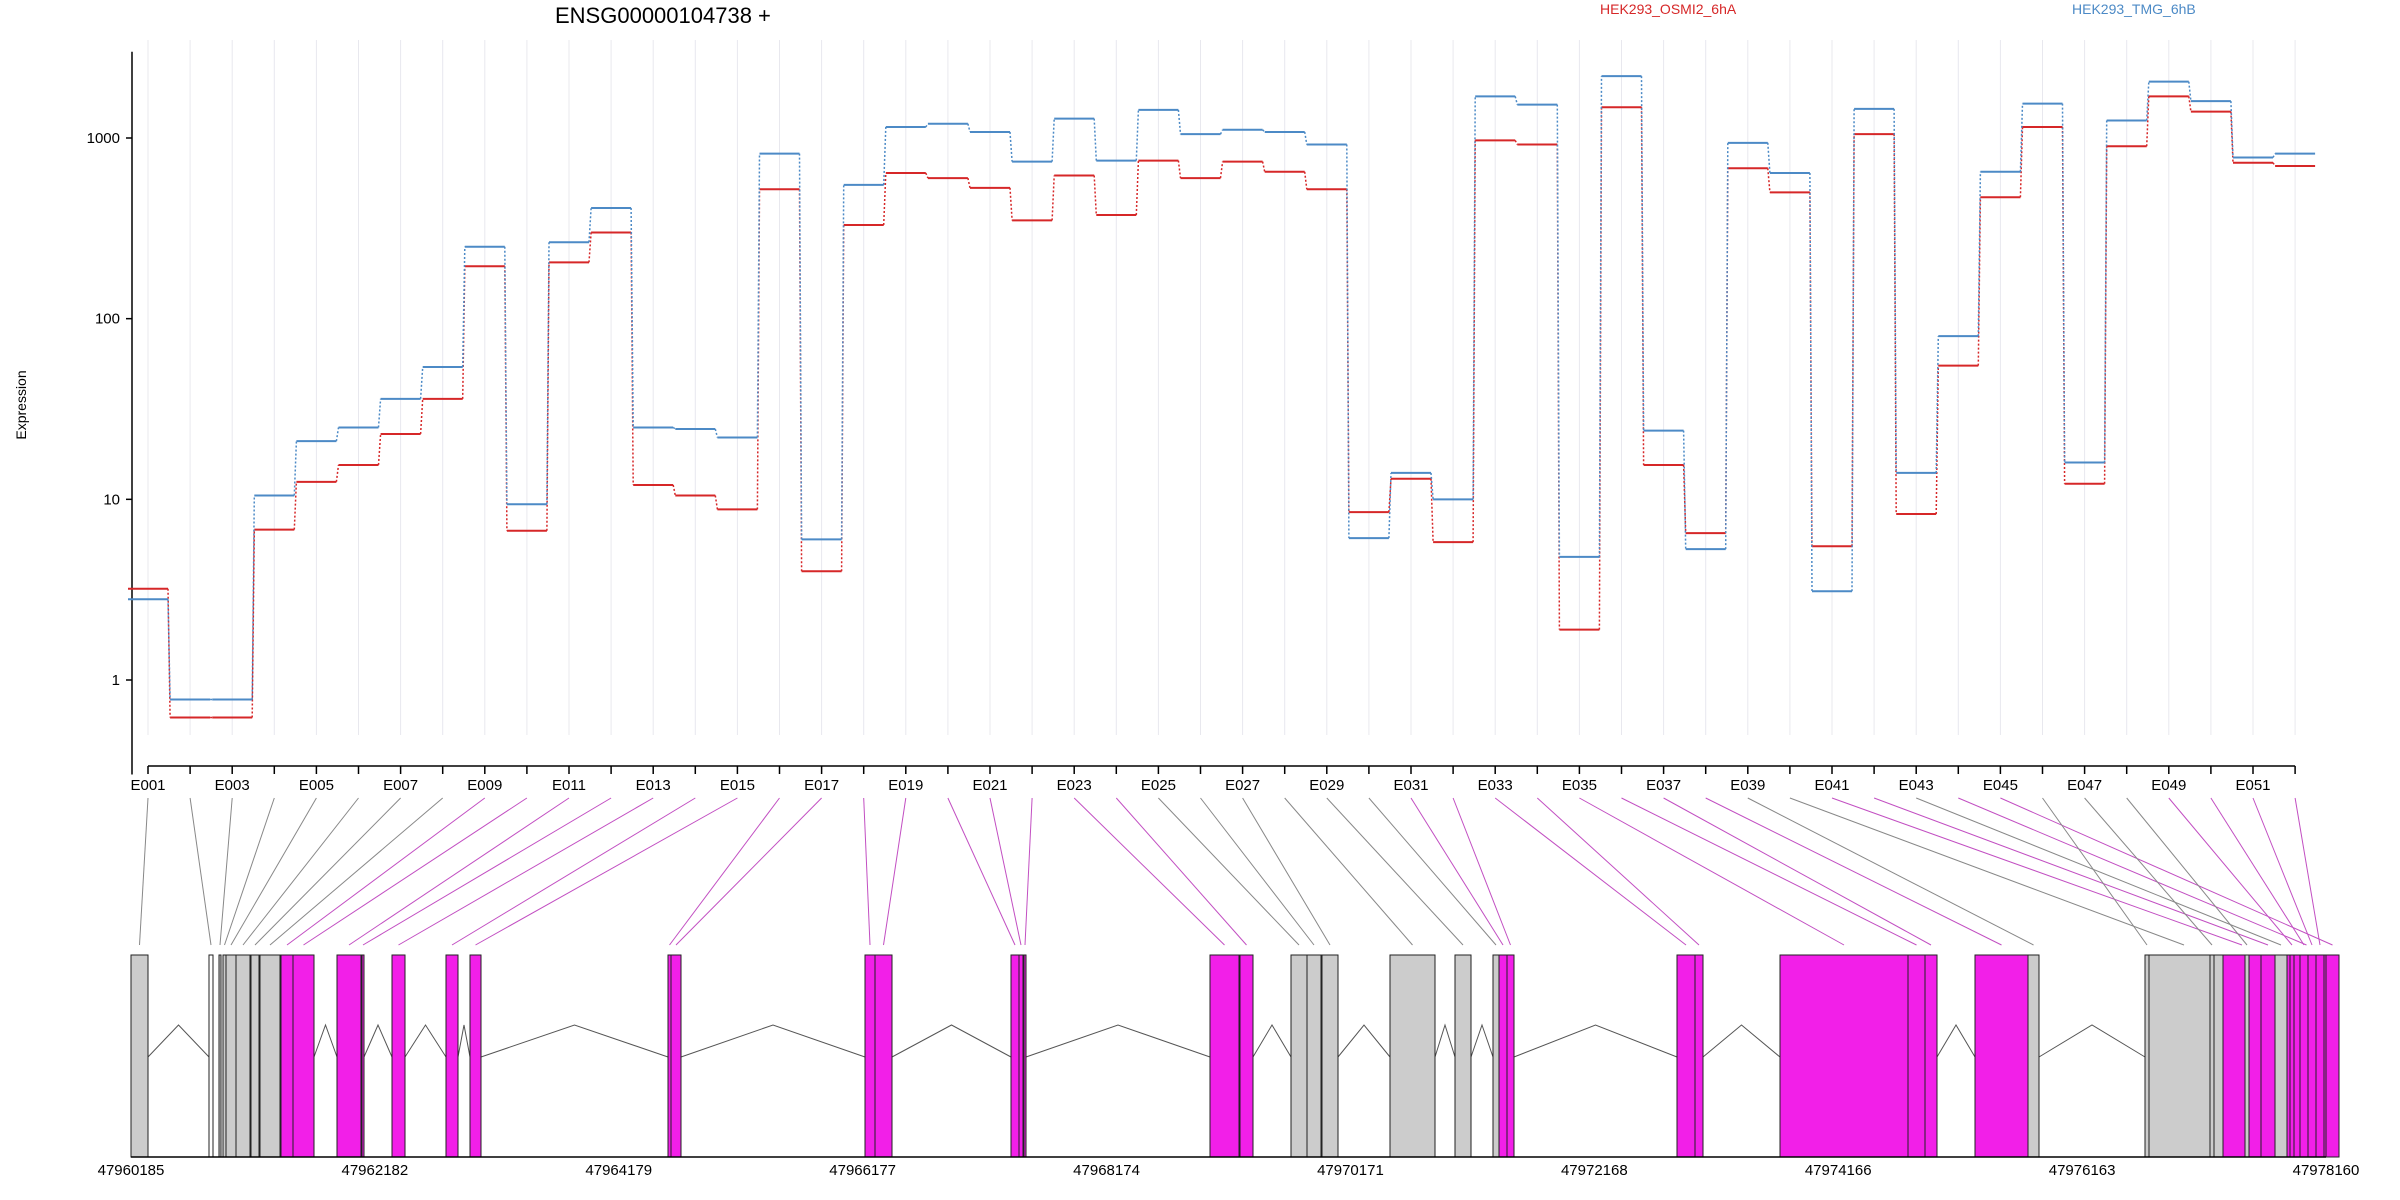 The image size is (2400, 1200). What do you see at coordinates (131, 1170) in the screenshot?
I see `coordinate-label: 47960185` at bounding box center [131, 1170].